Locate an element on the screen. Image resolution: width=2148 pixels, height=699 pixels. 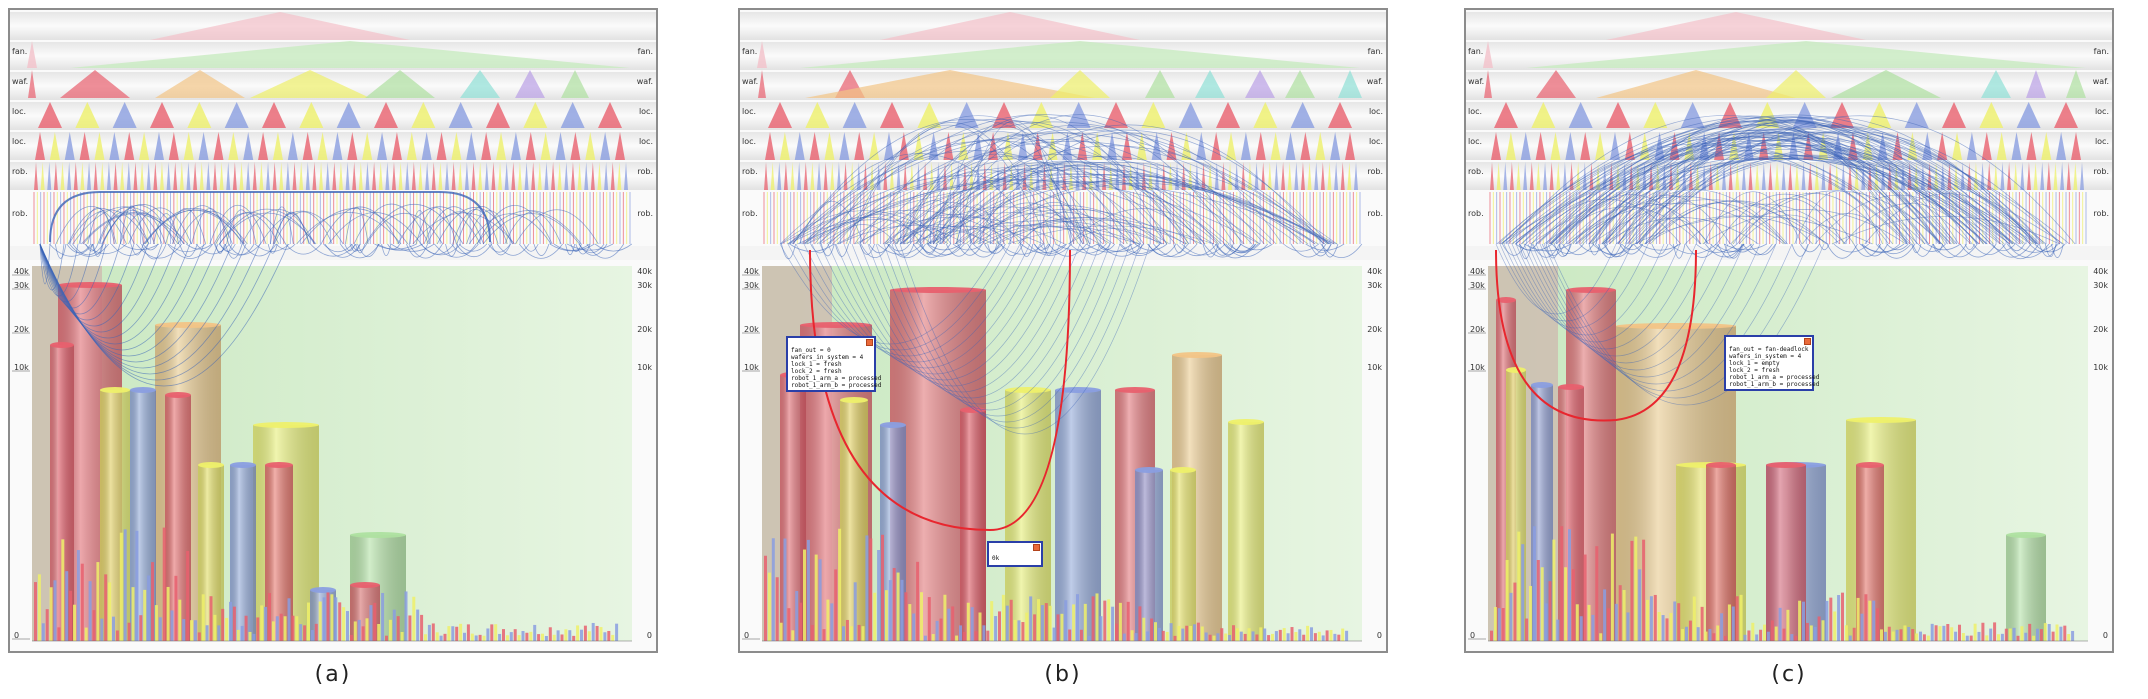
axis-tick-left: 40k is located at coordinates (751, 271).